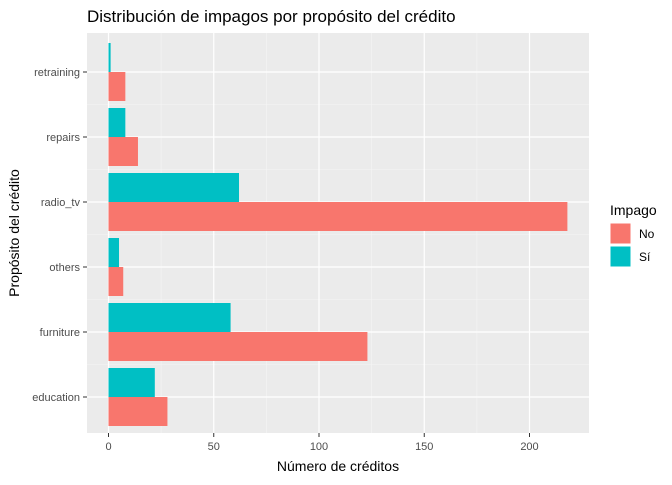 The image size is (672, 485). I want to click on y-tick-label: repairs, so click(63, 138).